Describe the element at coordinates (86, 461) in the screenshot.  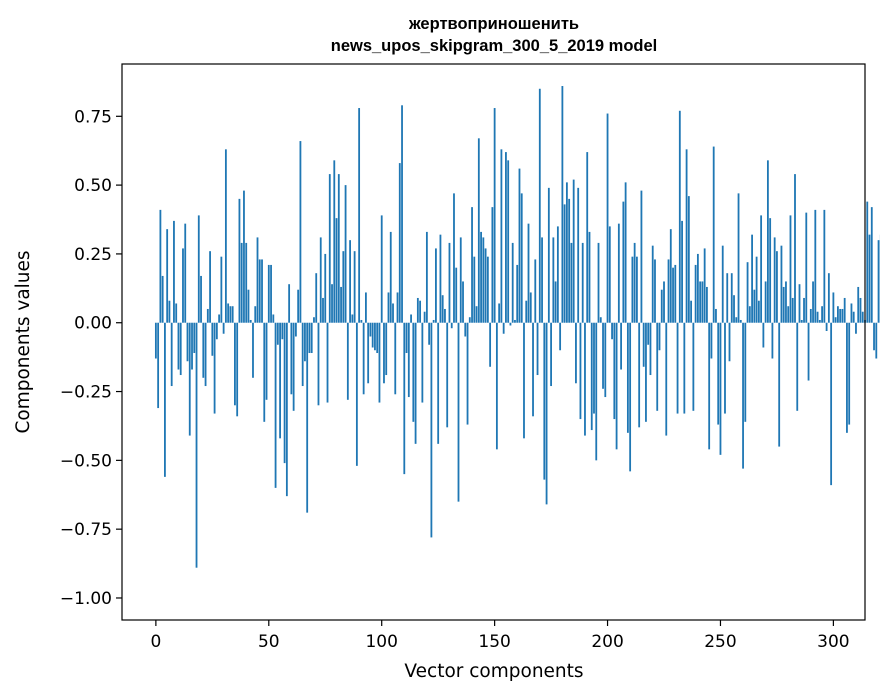
I see `y-tick-label: −0.50` at that location.